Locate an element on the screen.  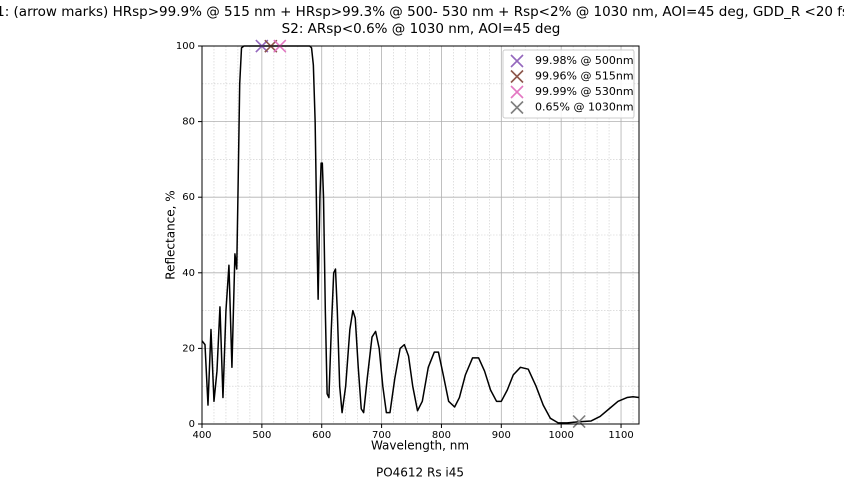
chart-title: S2: ARsp<0.6% @ 1030 nm, AOI=45 deg is located at coordinates (421, 29).